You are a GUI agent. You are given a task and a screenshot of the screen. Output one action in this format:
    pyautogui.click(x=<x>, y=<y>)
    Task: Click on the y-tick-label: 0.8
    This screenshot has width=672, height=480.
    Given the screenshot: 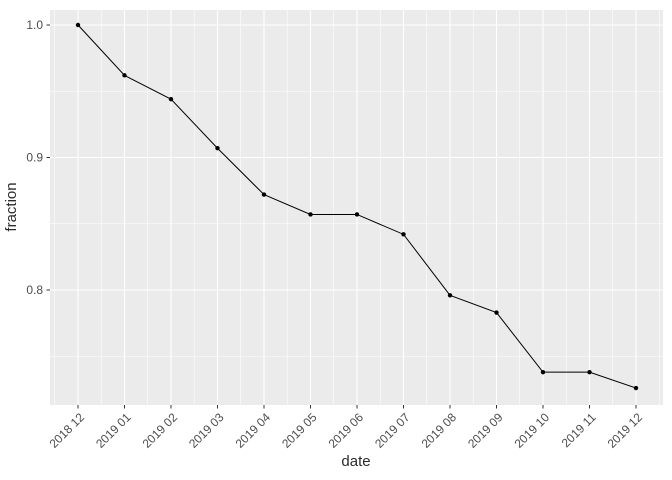 What is the action you would take?
    pyautogui.click(x=34, y=290)
    